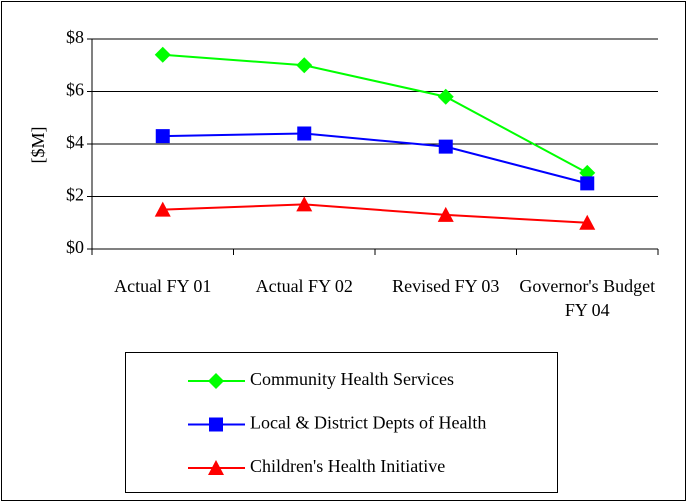 The image size is (688, 503). What do you see at coordinates (163, 286) in the screenshot?
I see `x-tick-label: Actual FY 01` at bounding box center [163, 286].